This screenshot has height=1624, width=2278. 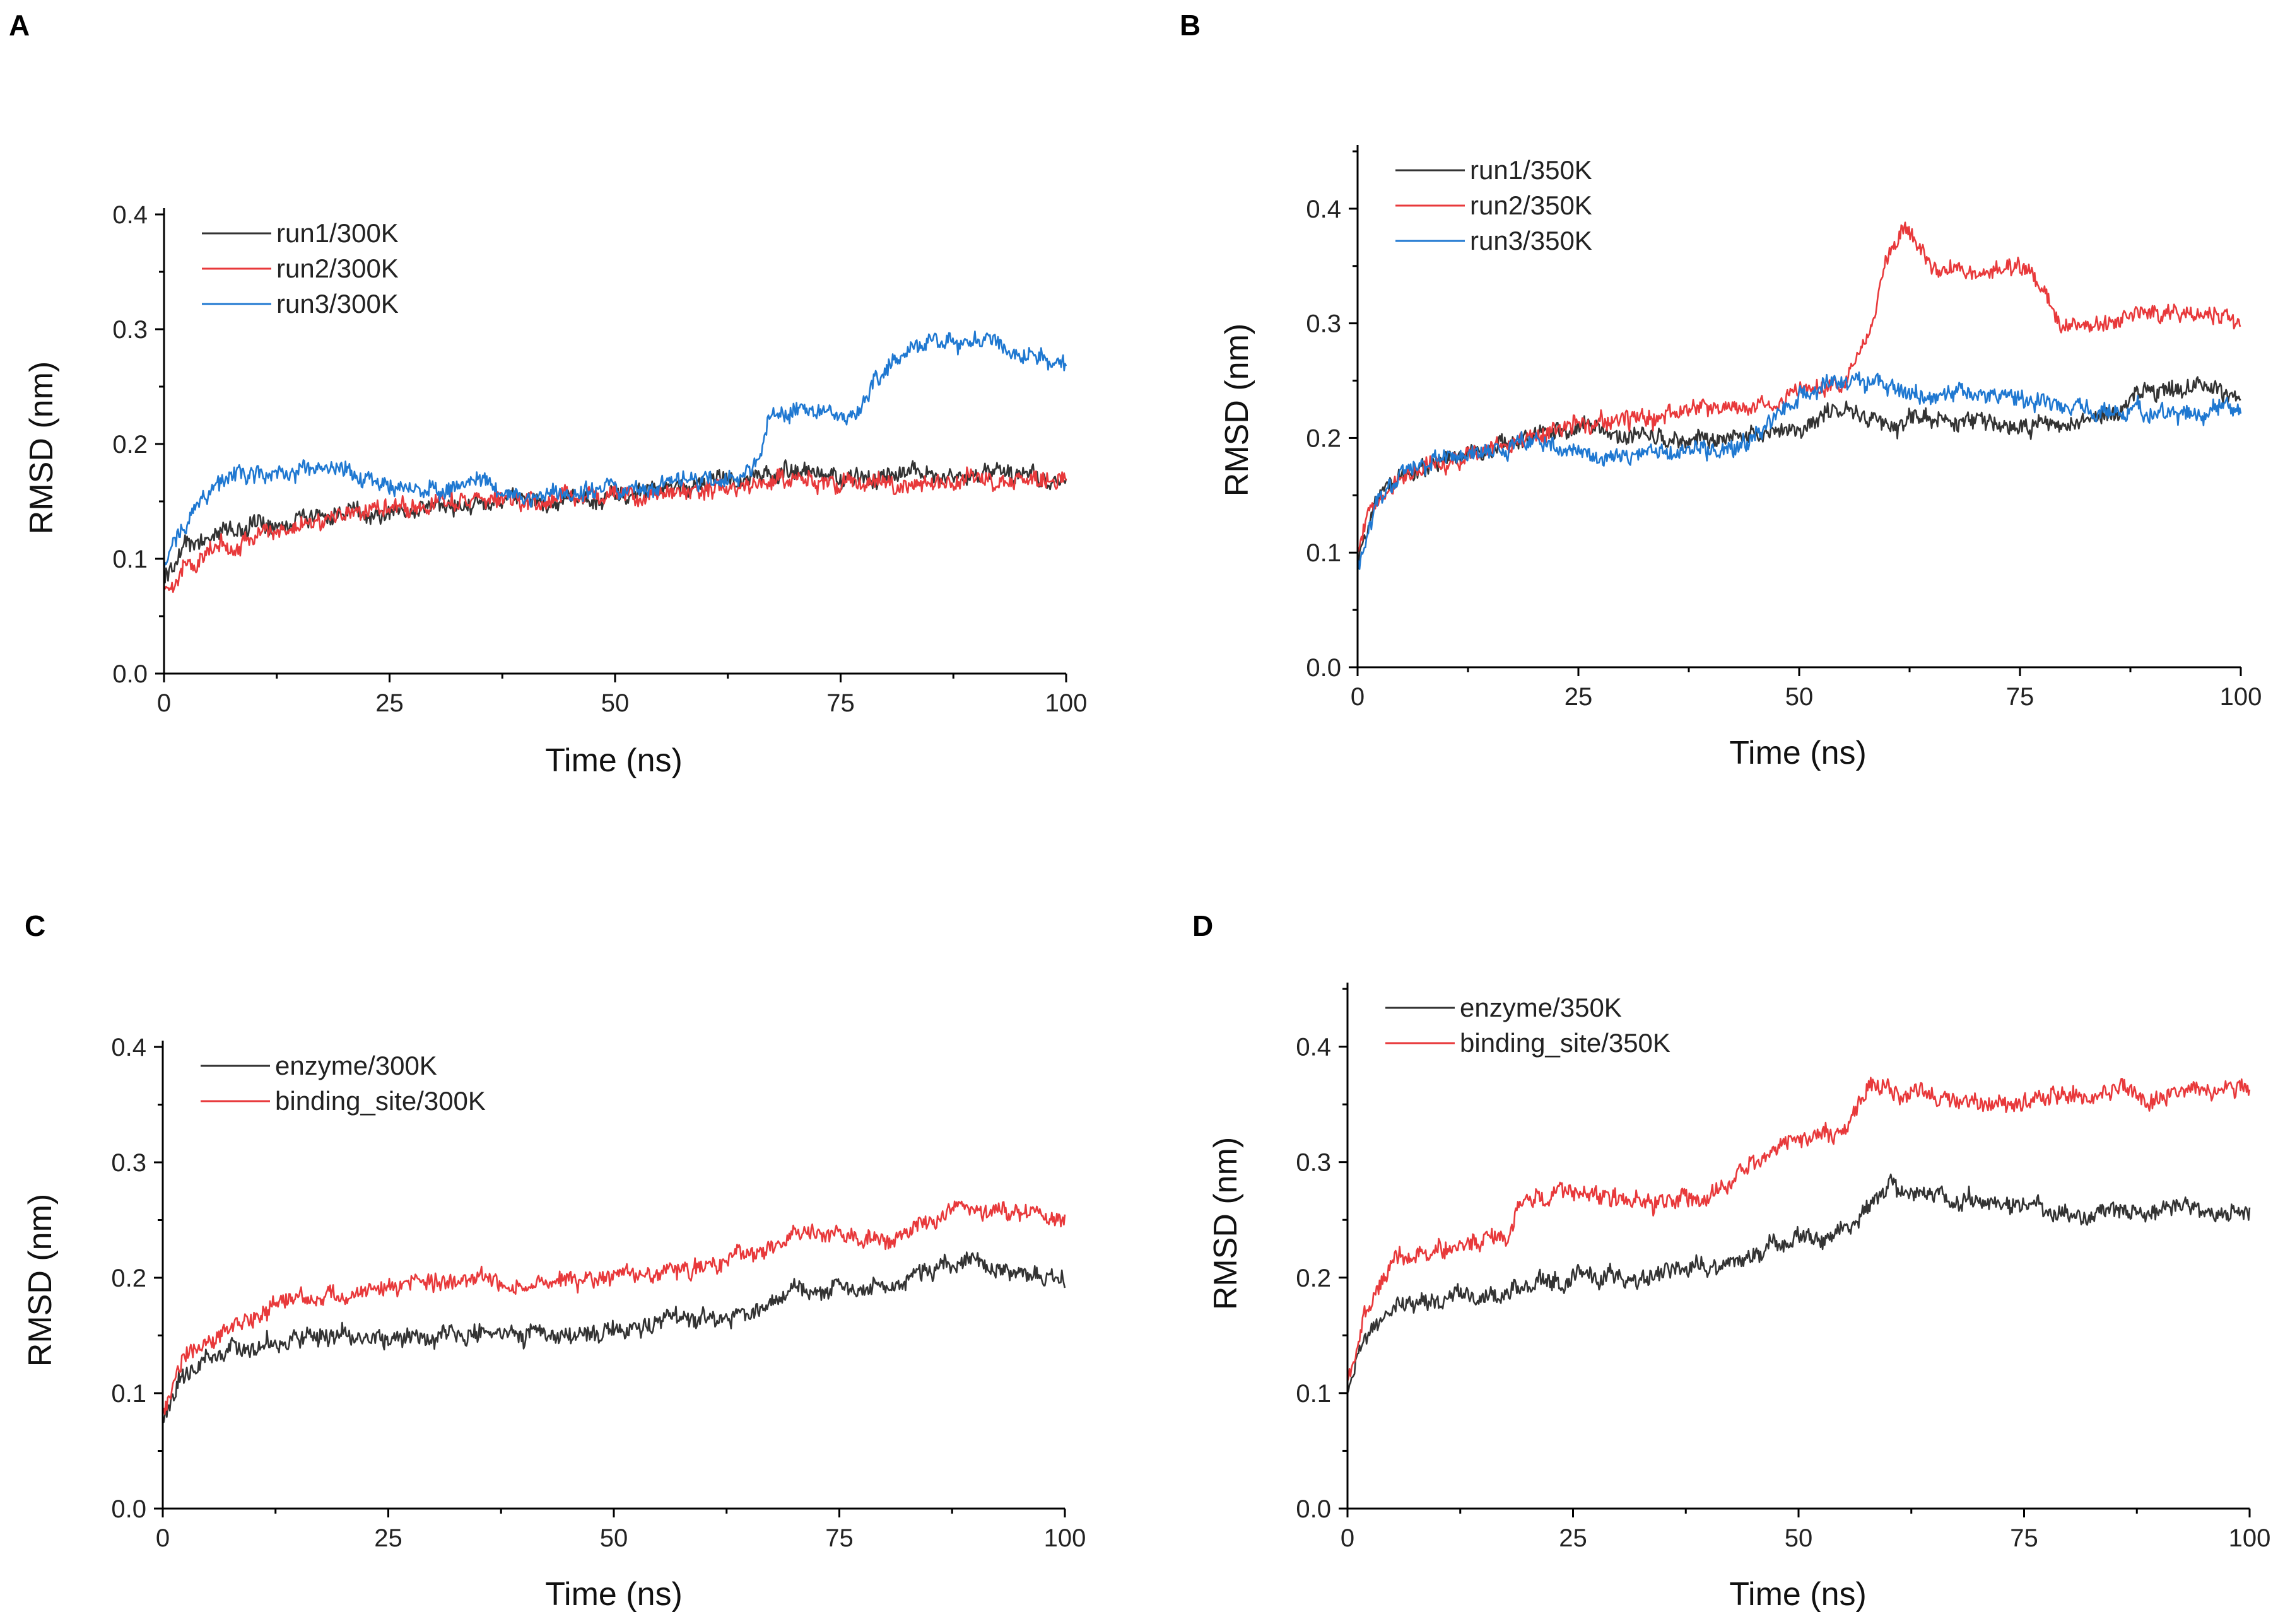 What do you see at coordinates (1565, 1043) in the screenshot?
I see `legend-label: binding_site/350K` at bounding box center [1565, 1043].